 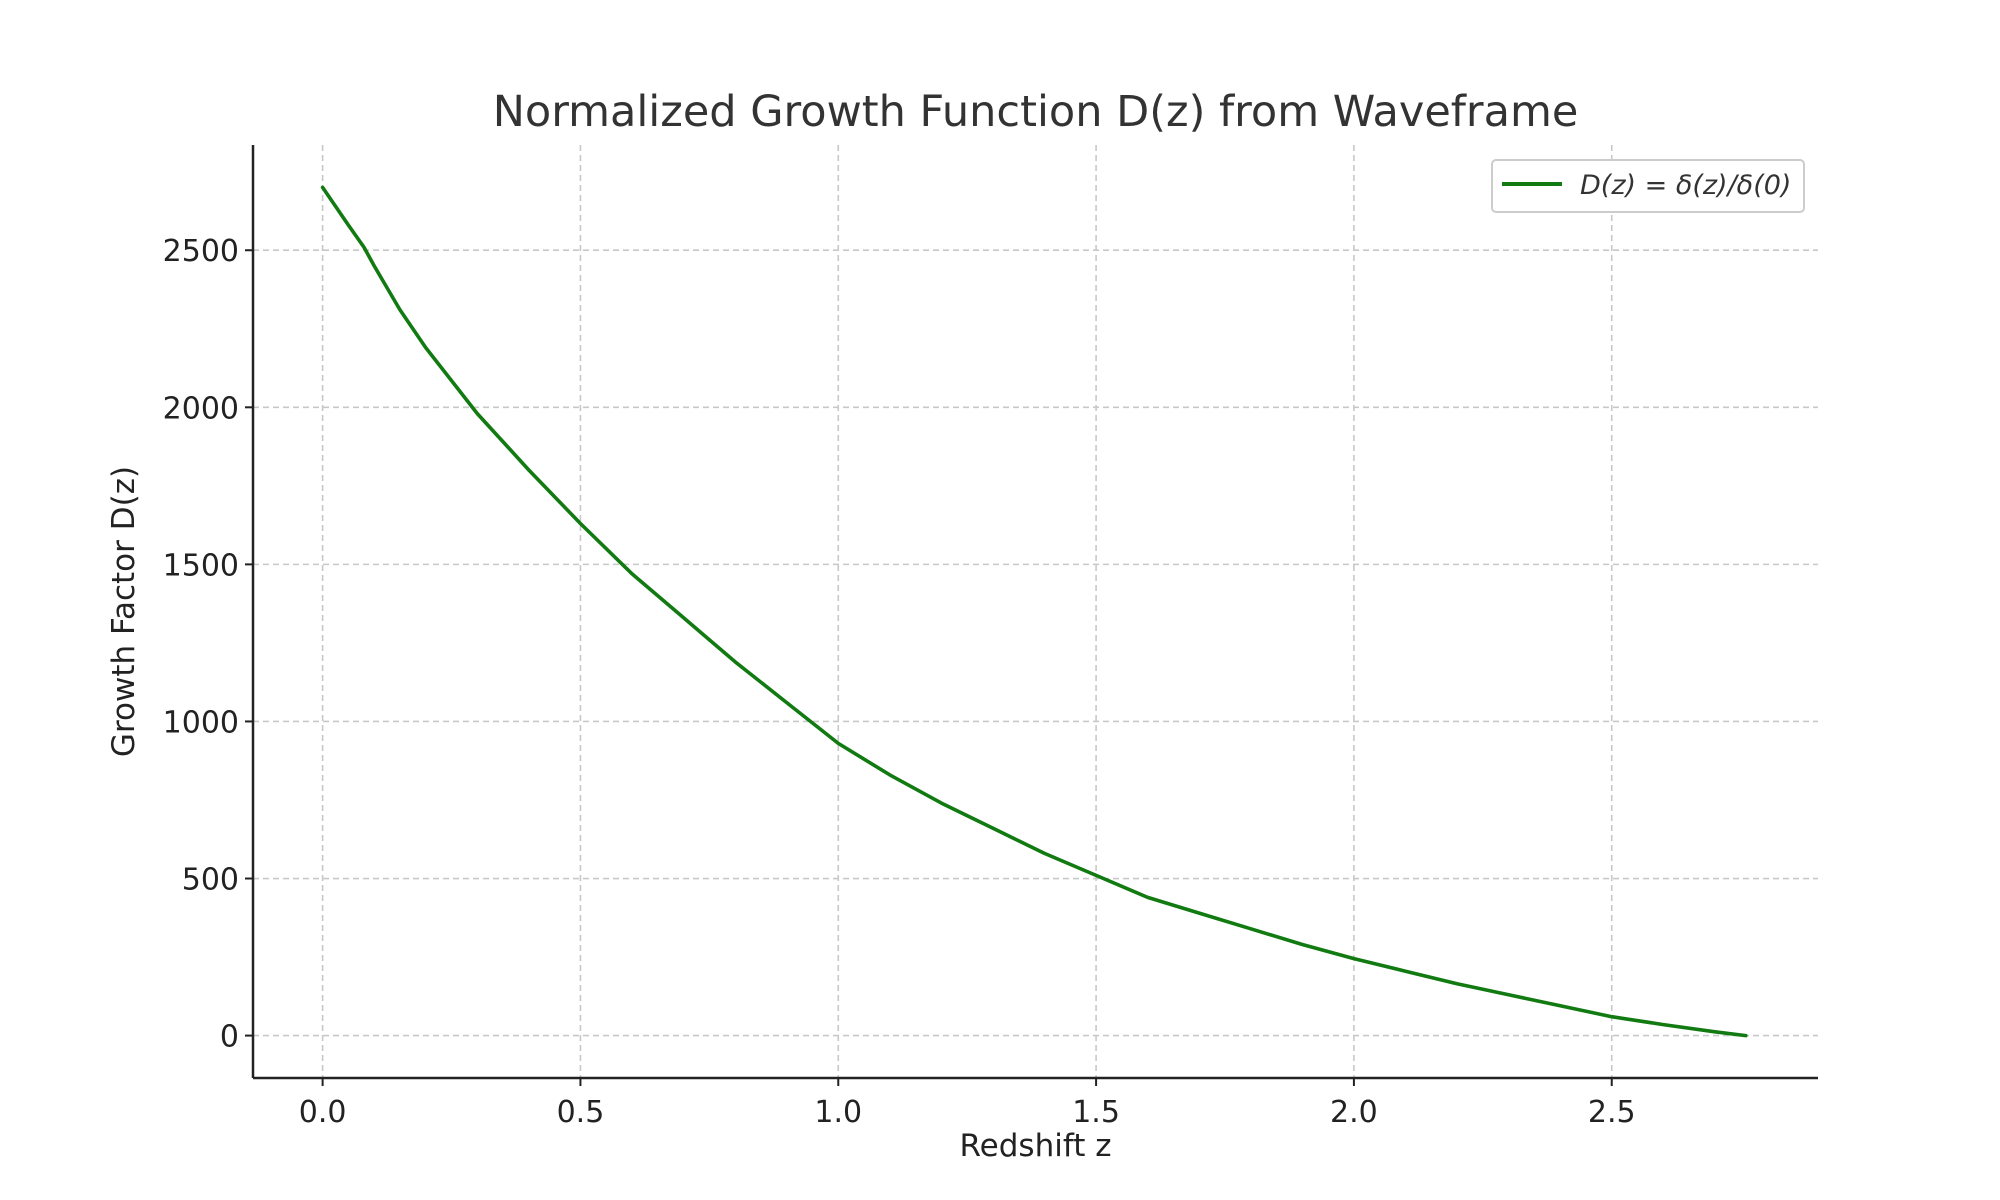 What do you see at coordinates (1096, 1112) in the screenshot?
I see `x-tick-label: 1.5` at bounding box center [1096, 1112].